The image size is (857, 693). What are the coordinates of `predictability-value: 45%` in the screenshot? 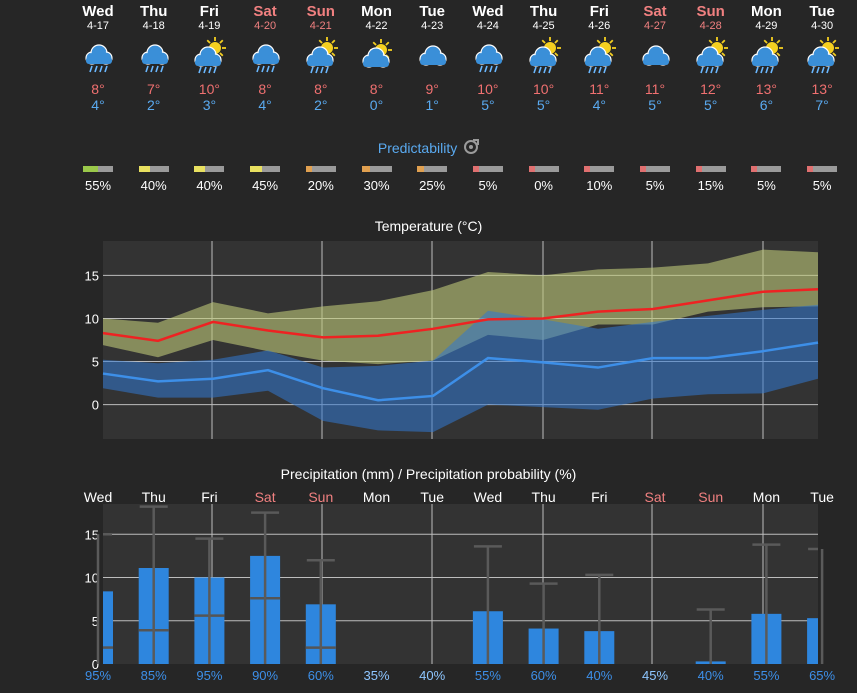 It's located at (265, 185).